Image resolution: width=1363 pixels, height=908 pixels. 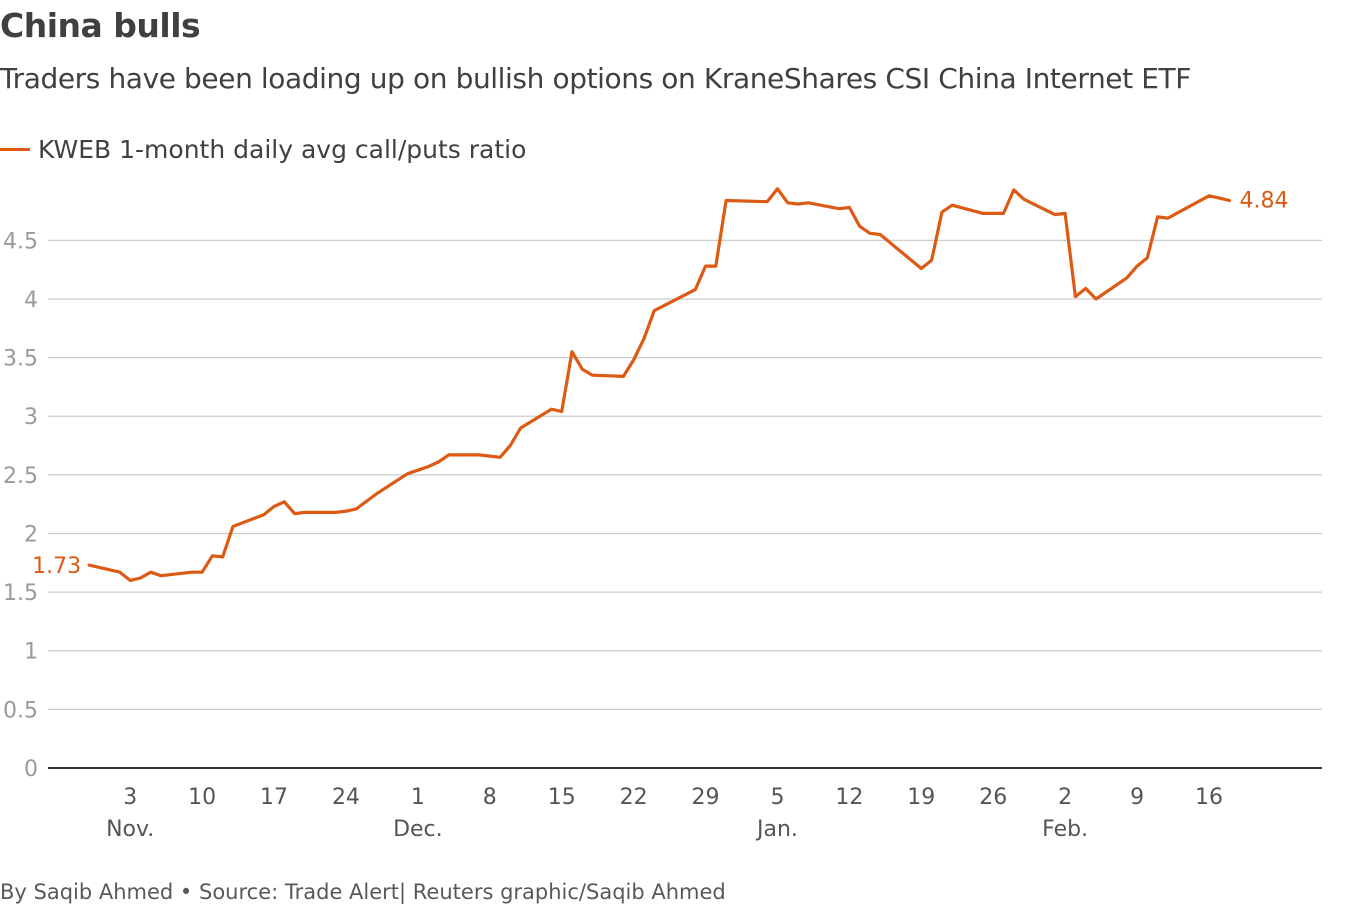 What do you see at coordinates (346, 797) in the screenshot?
I see `x-tick-label: 24` at bounding box center [346, 797].